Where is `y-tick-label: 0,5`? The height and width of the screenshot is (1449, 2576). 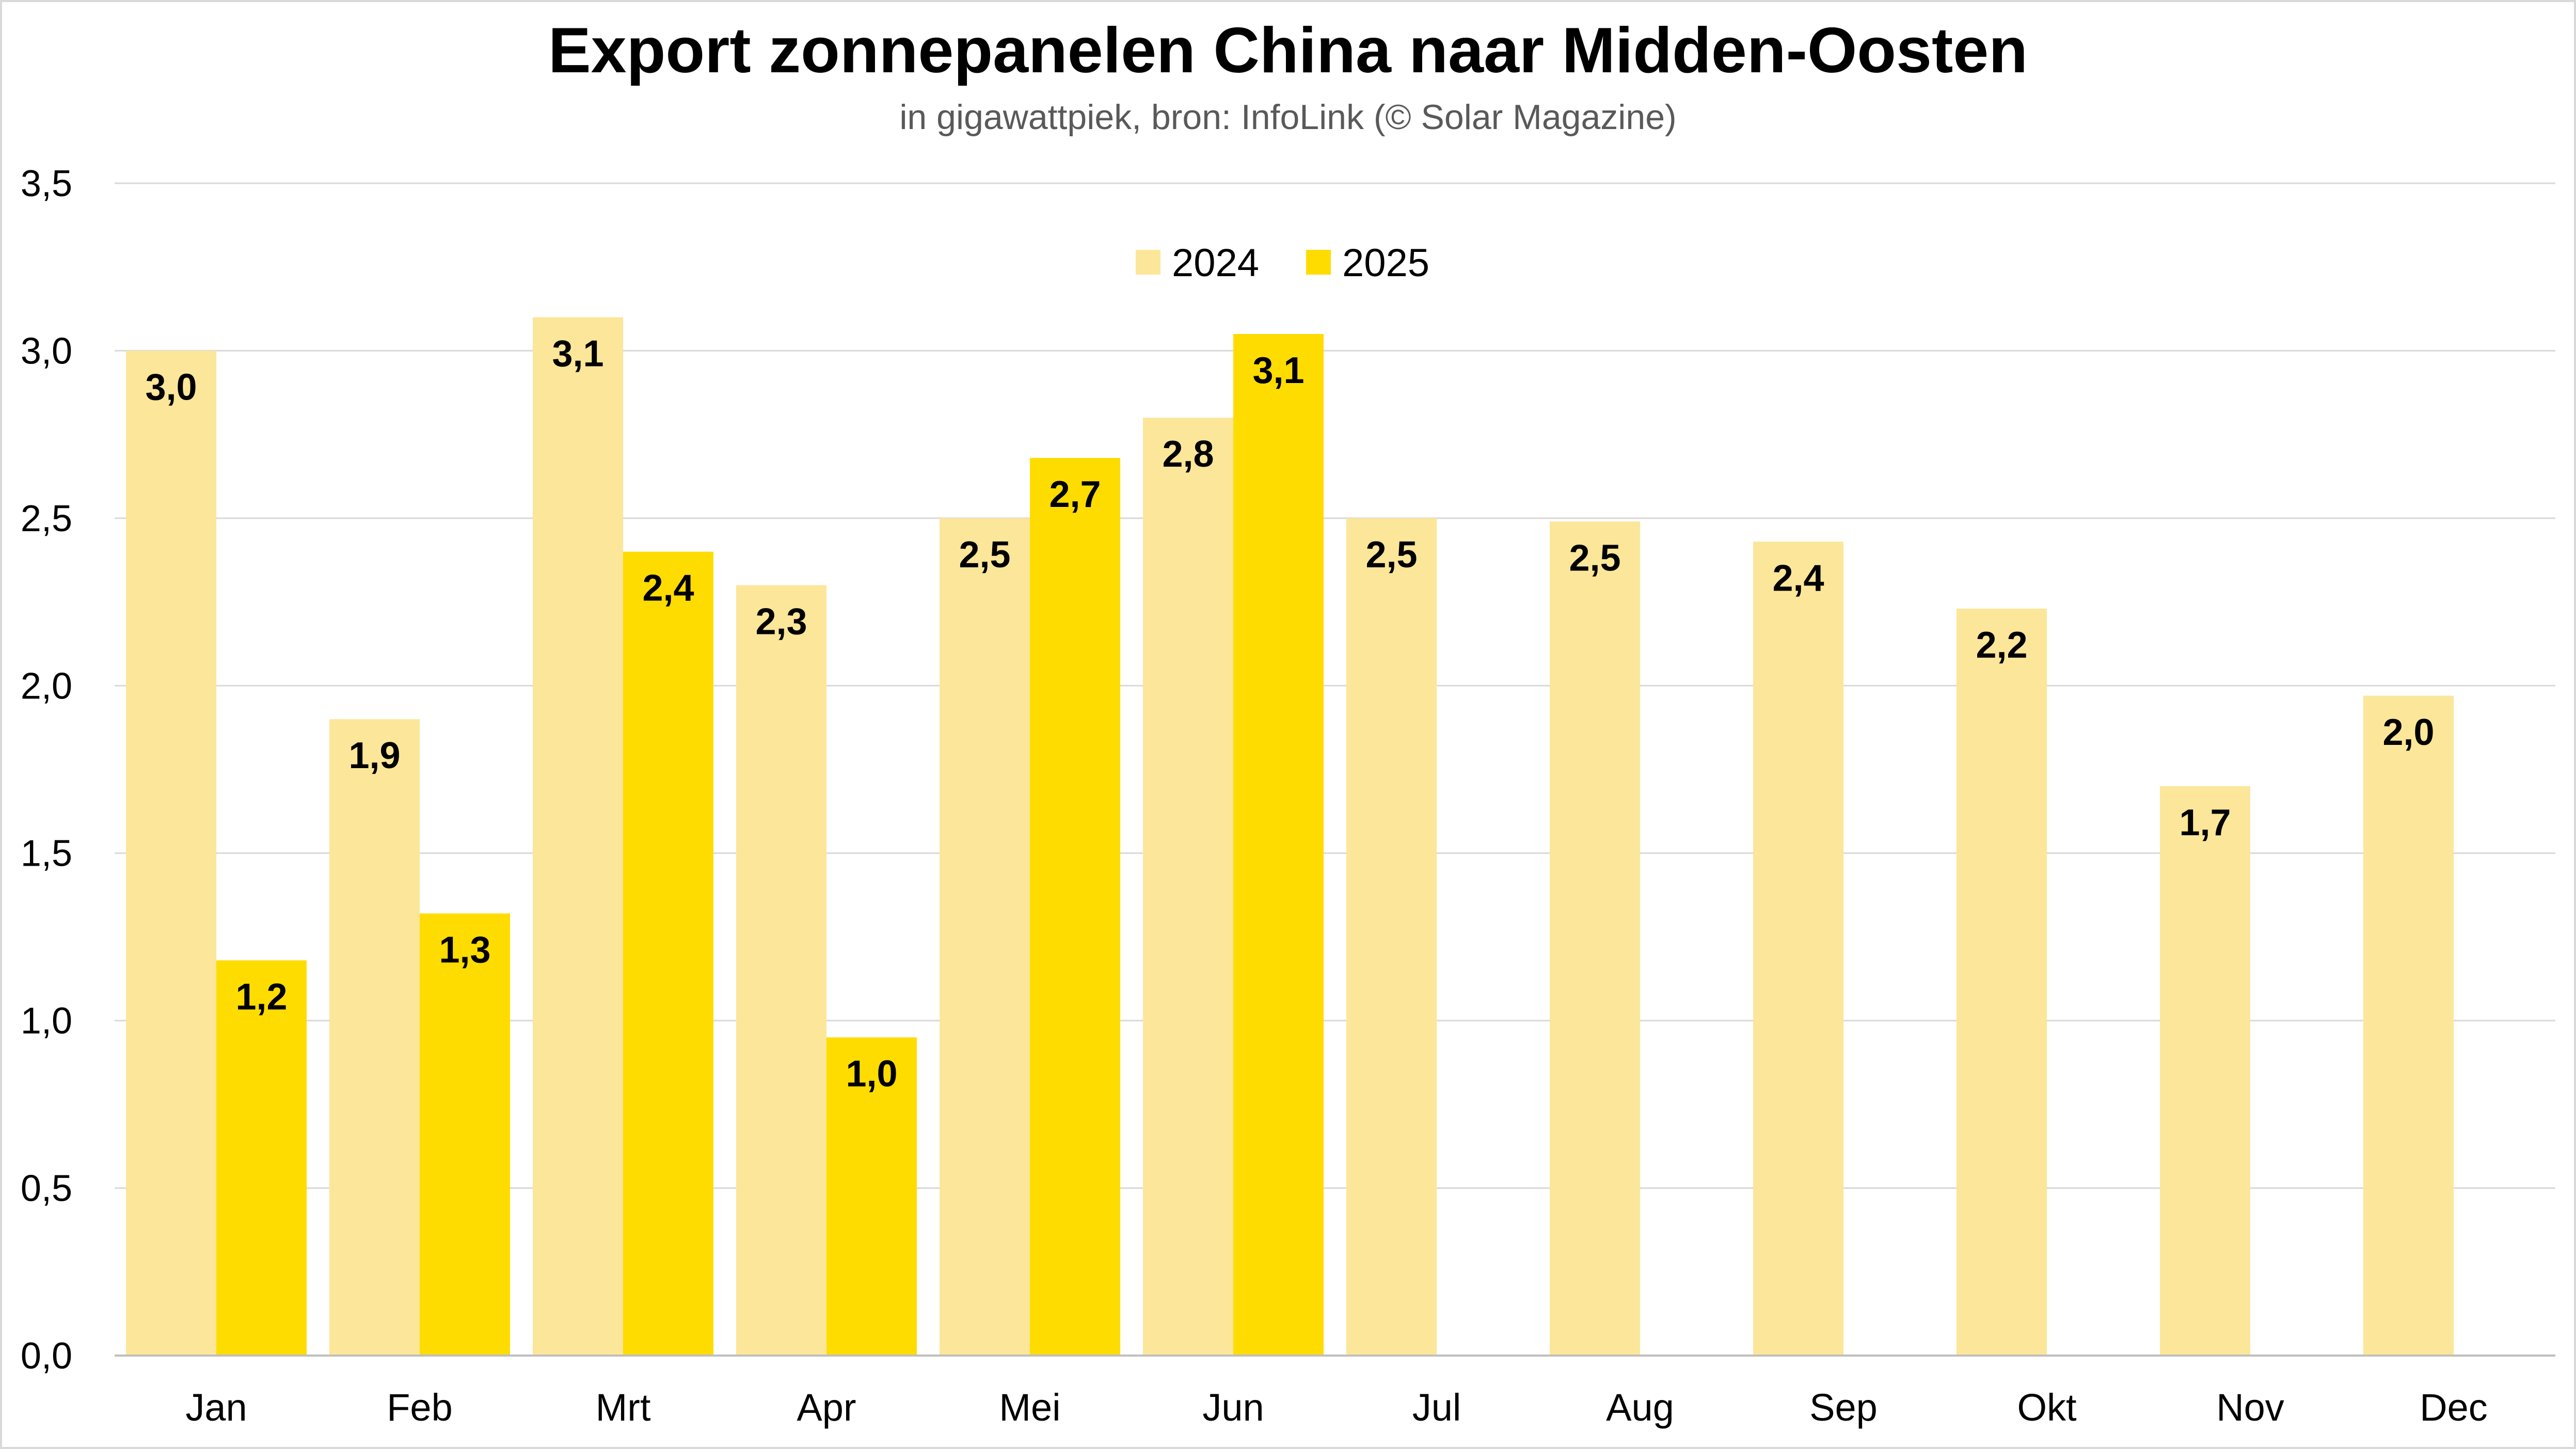 y-tick-label: 0,5 is located at coordinates (46, 1189).